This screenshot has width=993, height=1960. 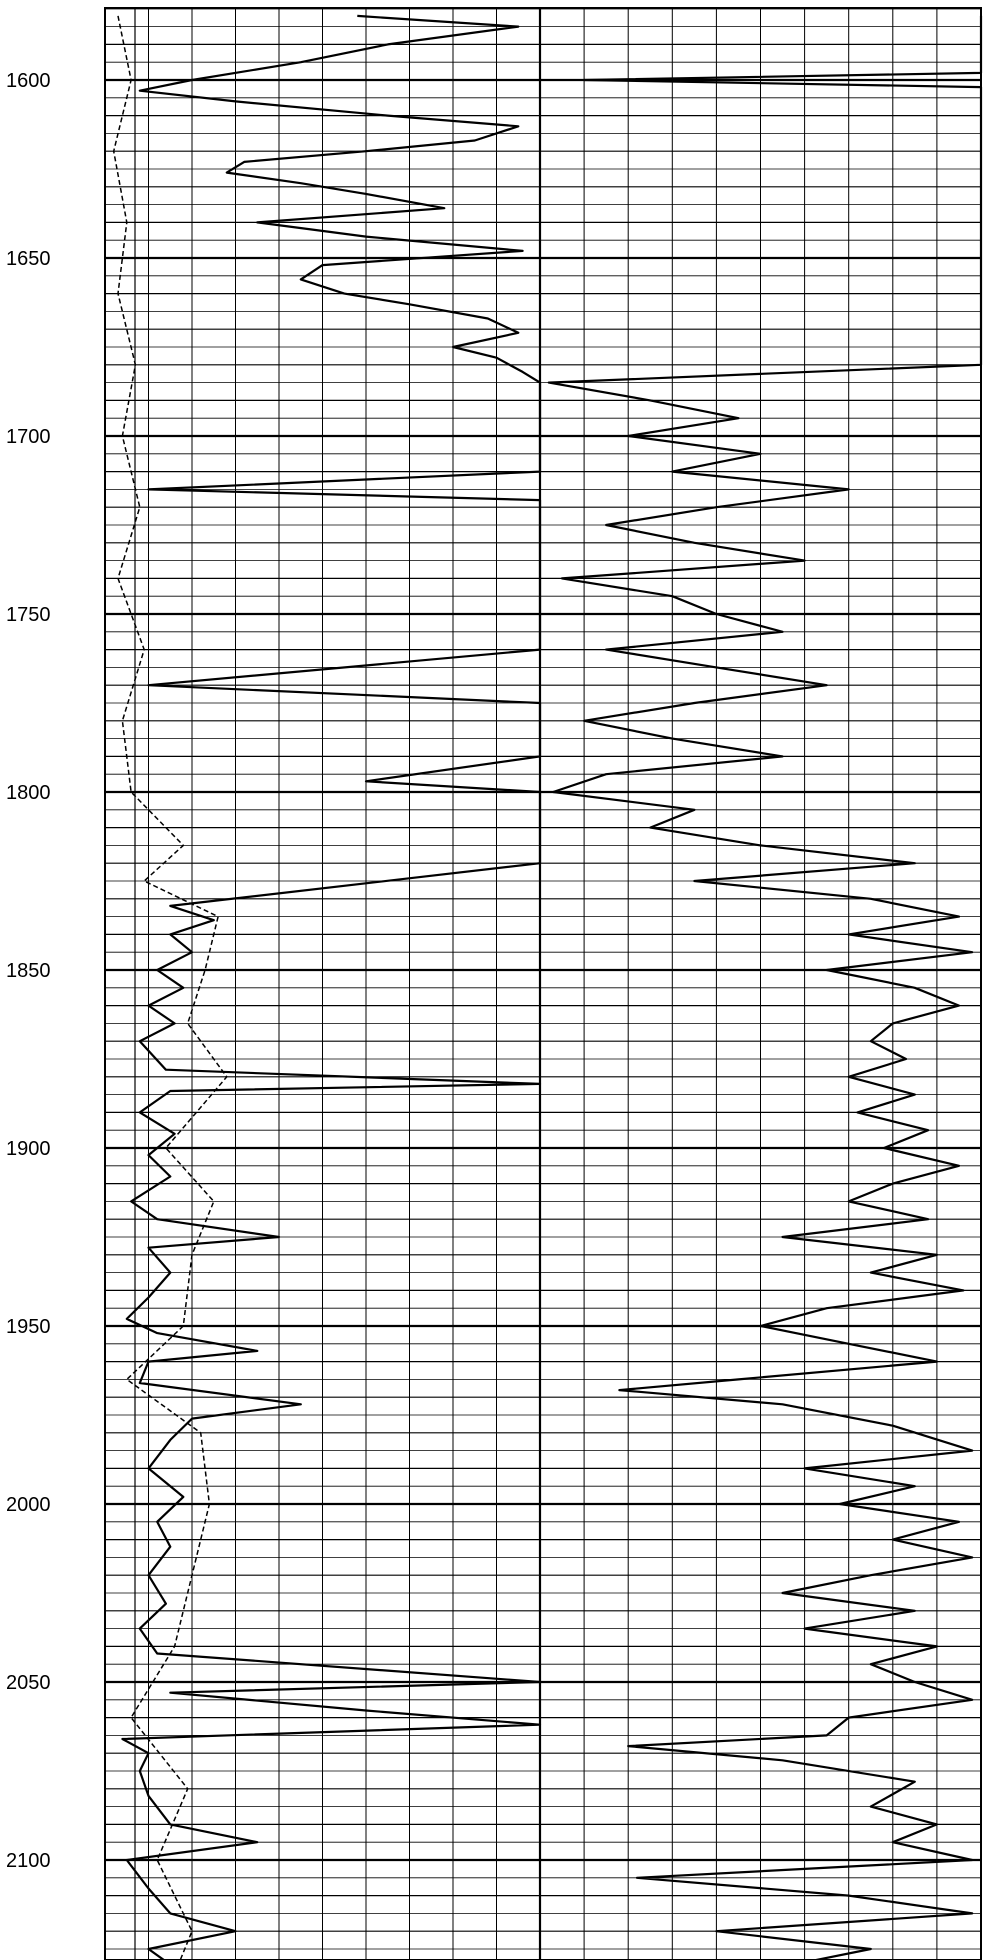 What do you see at coordinates (28, 437) in the screenshot?
I see `depth-tick-label: 1700` at bounding box center [28, 437].